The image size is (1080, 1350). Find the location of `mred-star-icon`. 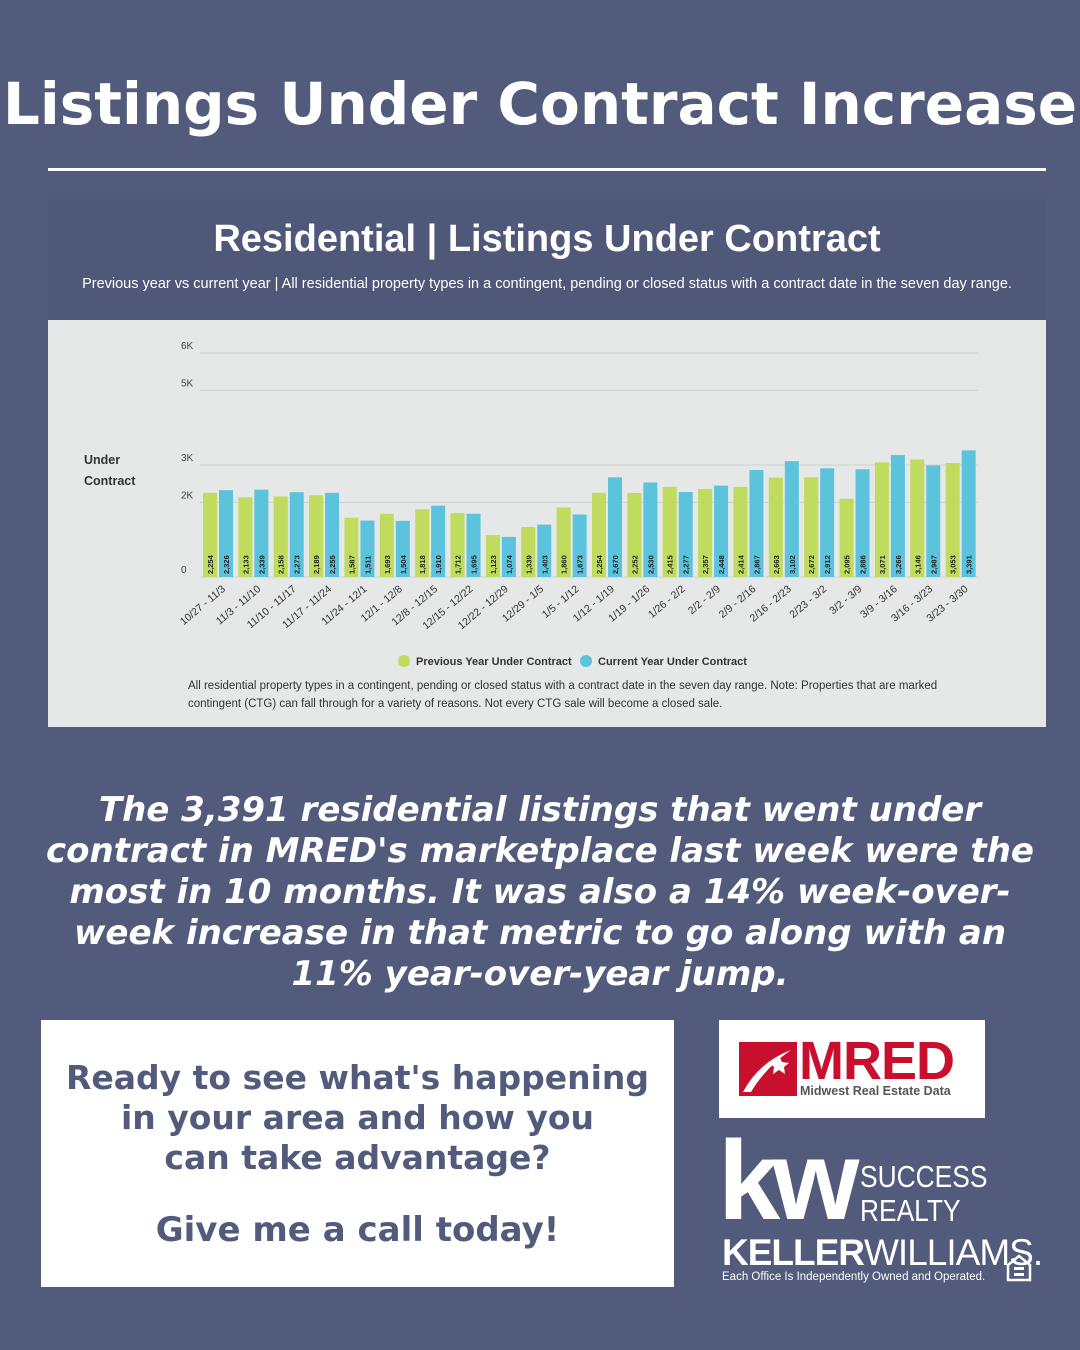

mred-star-icon is located at coordinates (768, 1069).